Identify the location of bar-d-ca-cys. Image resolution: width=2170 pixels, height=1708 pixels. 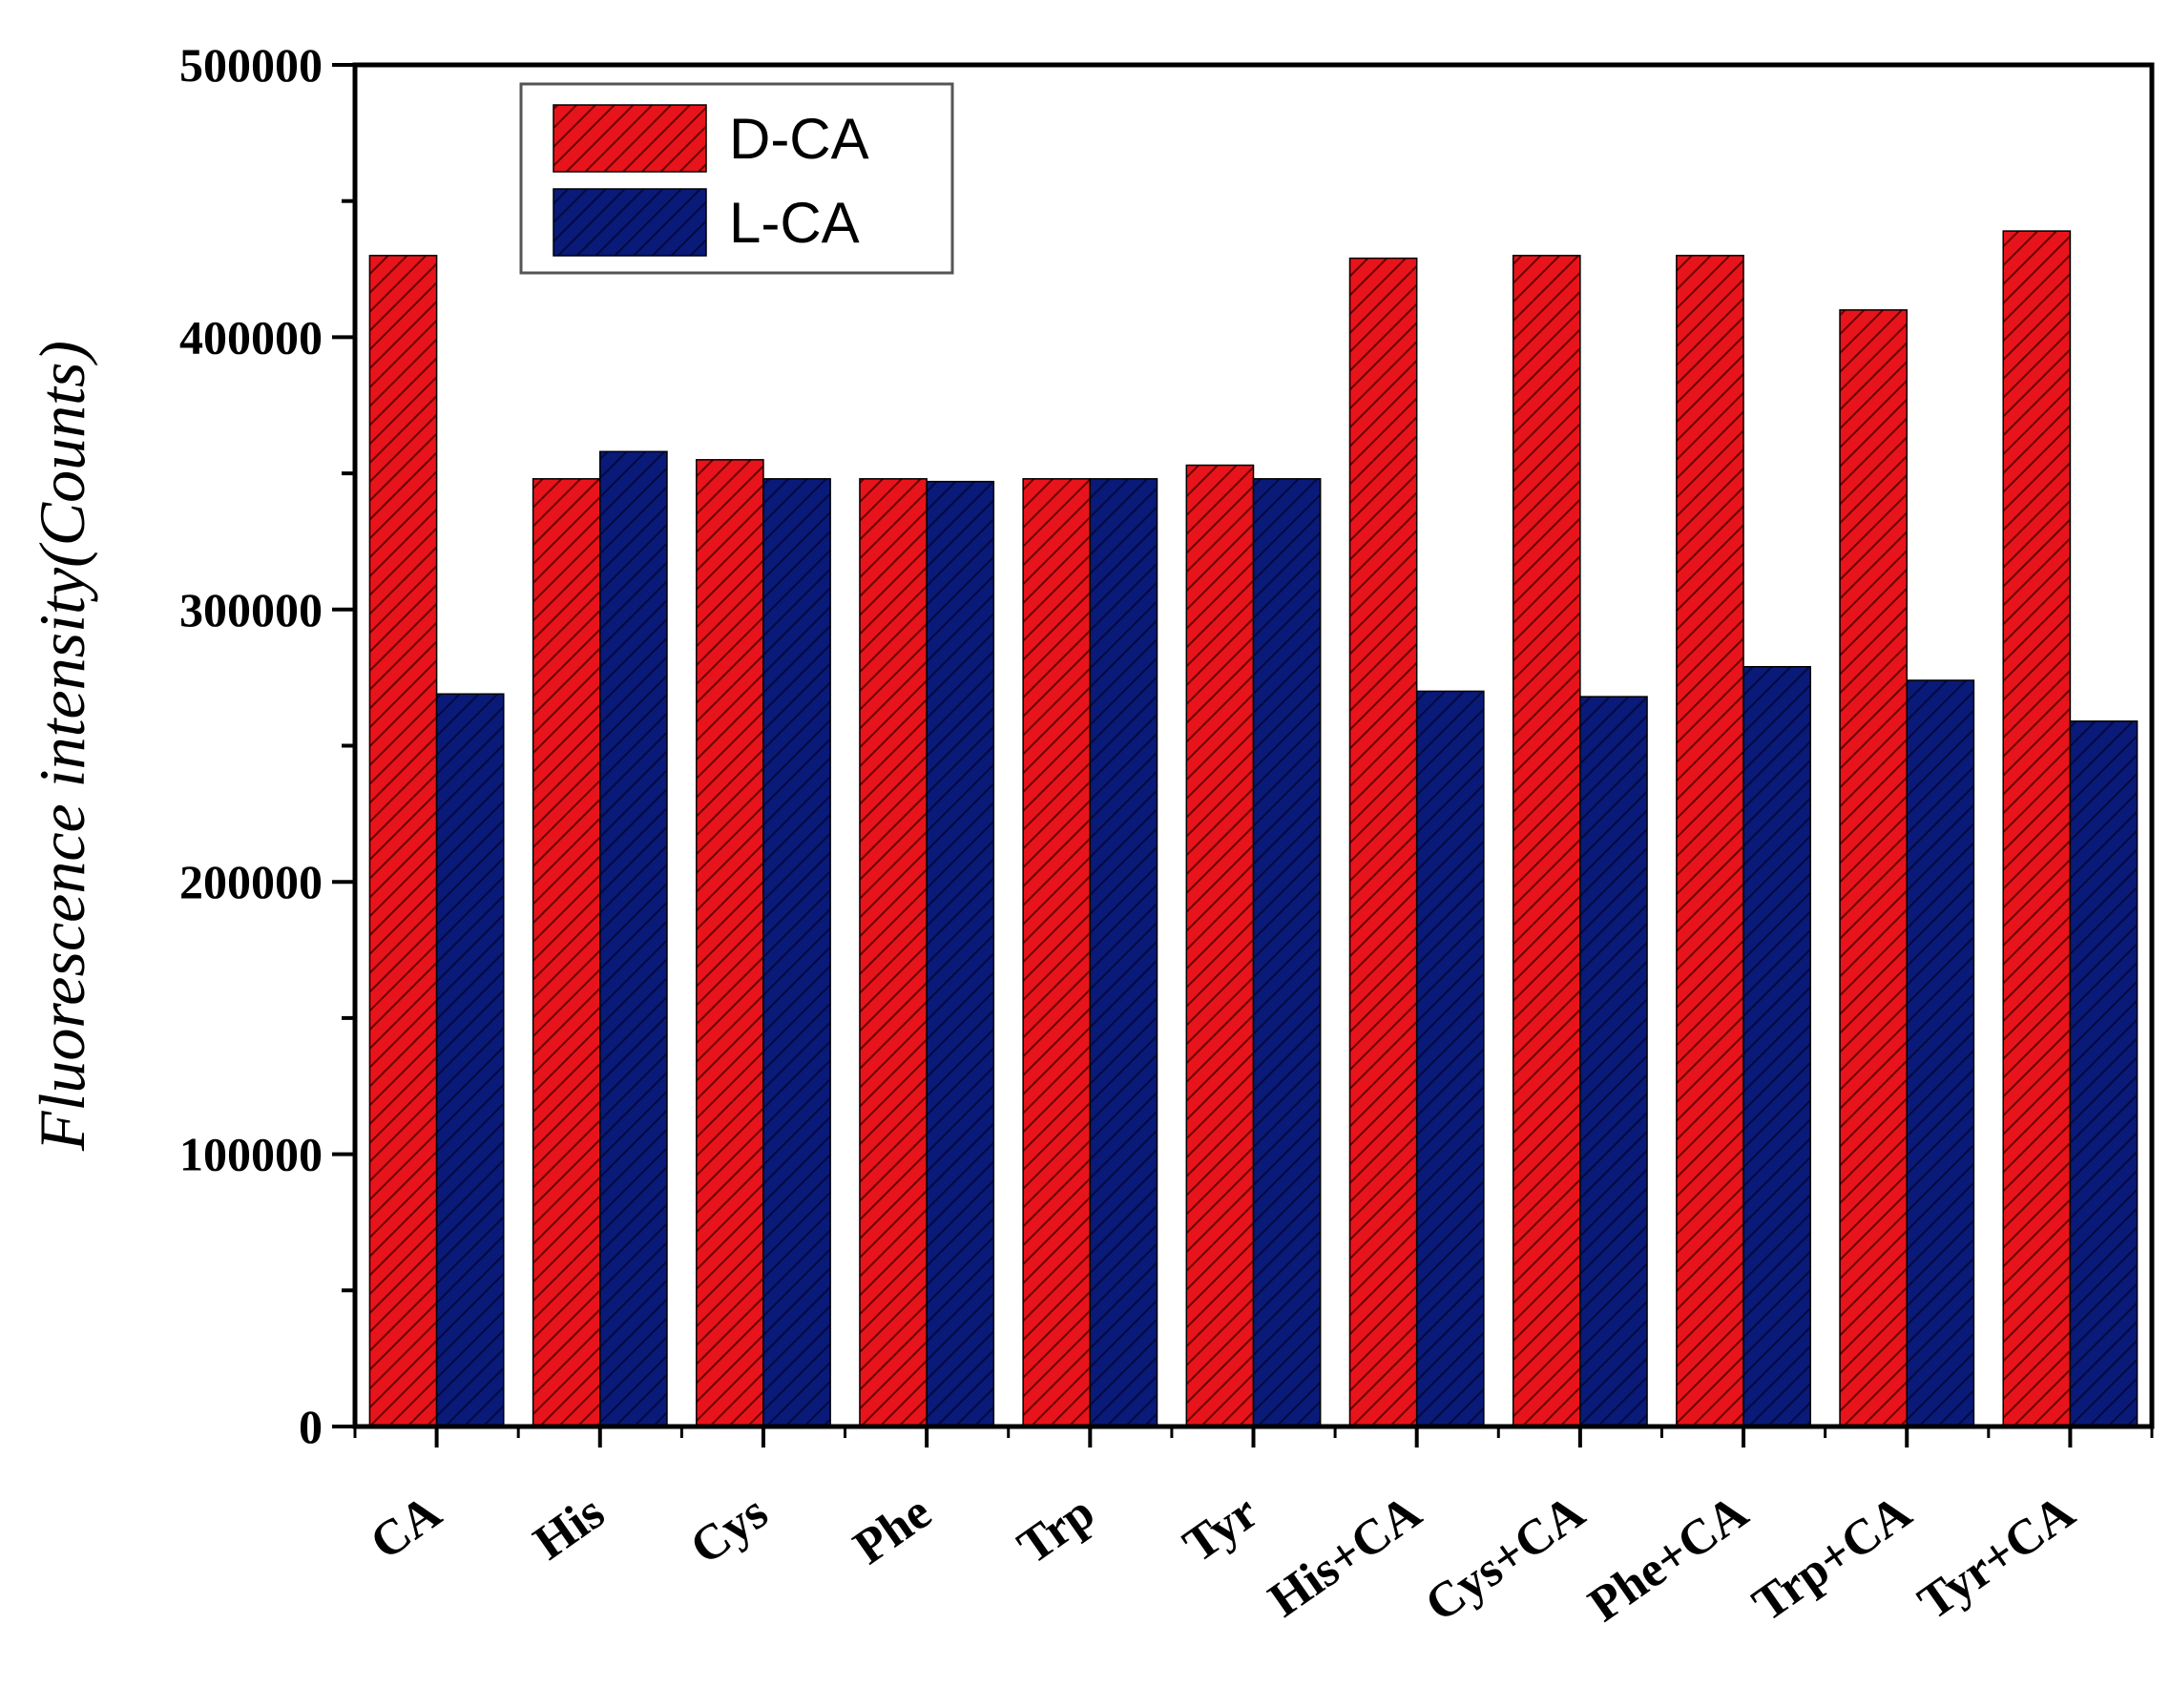
(730, 943).